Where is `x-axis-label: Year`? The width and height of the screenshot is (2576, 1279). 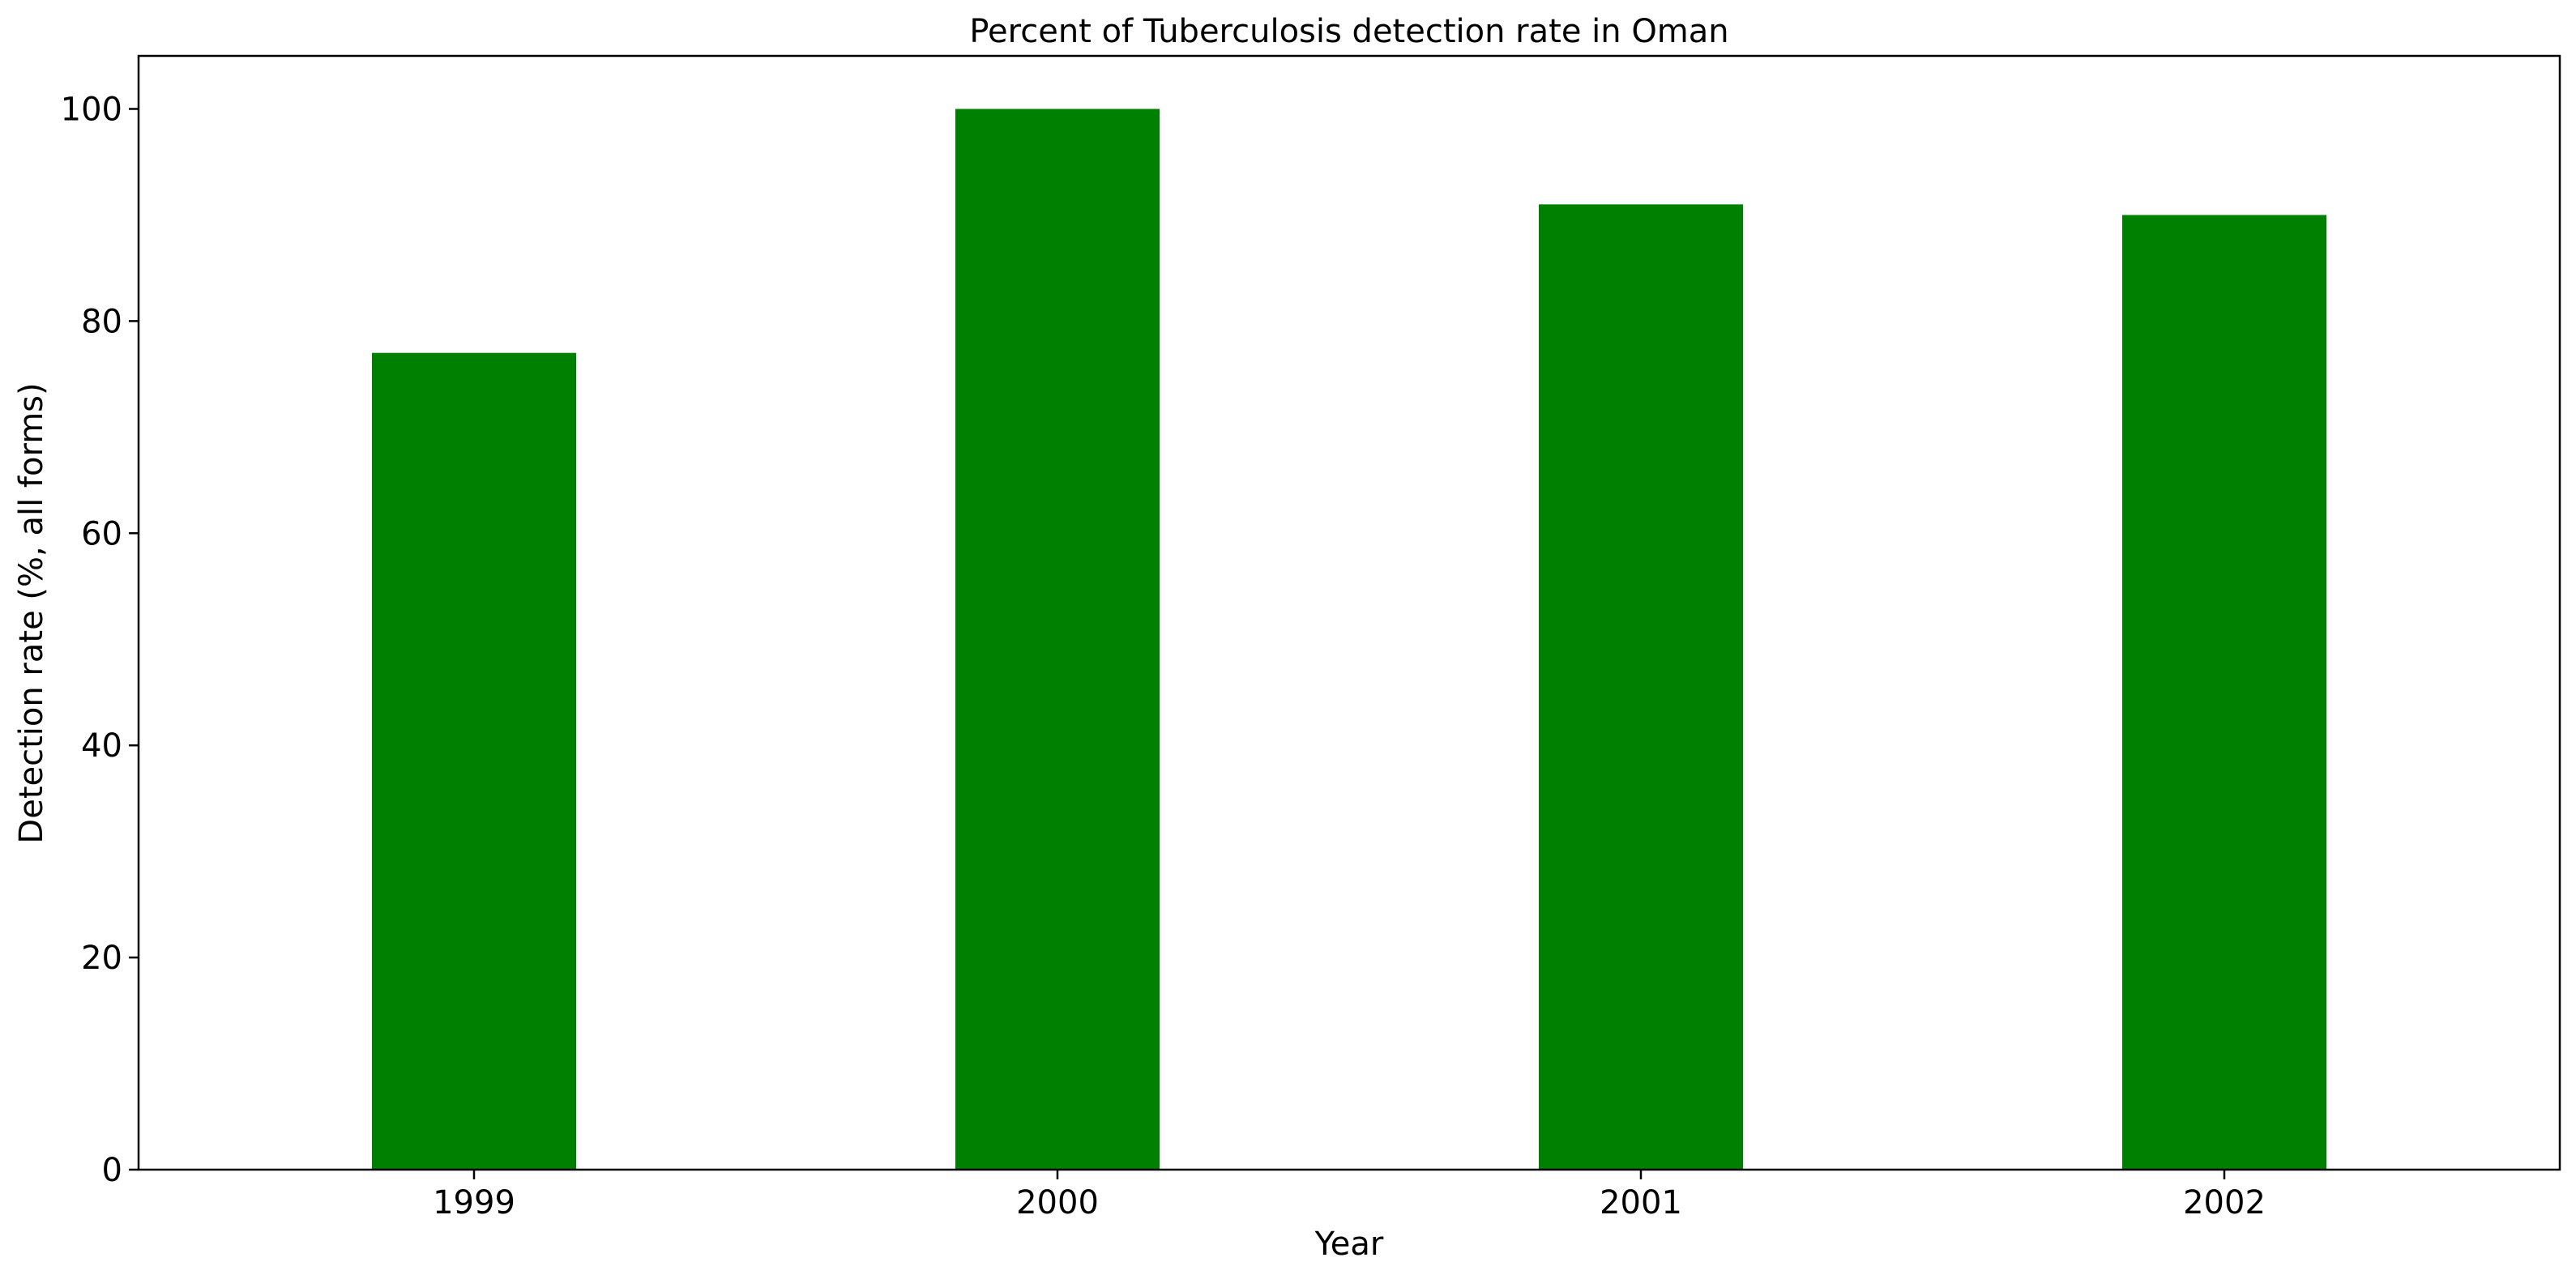
x-axis-label: Year is located at coordinates (1349, 1244).